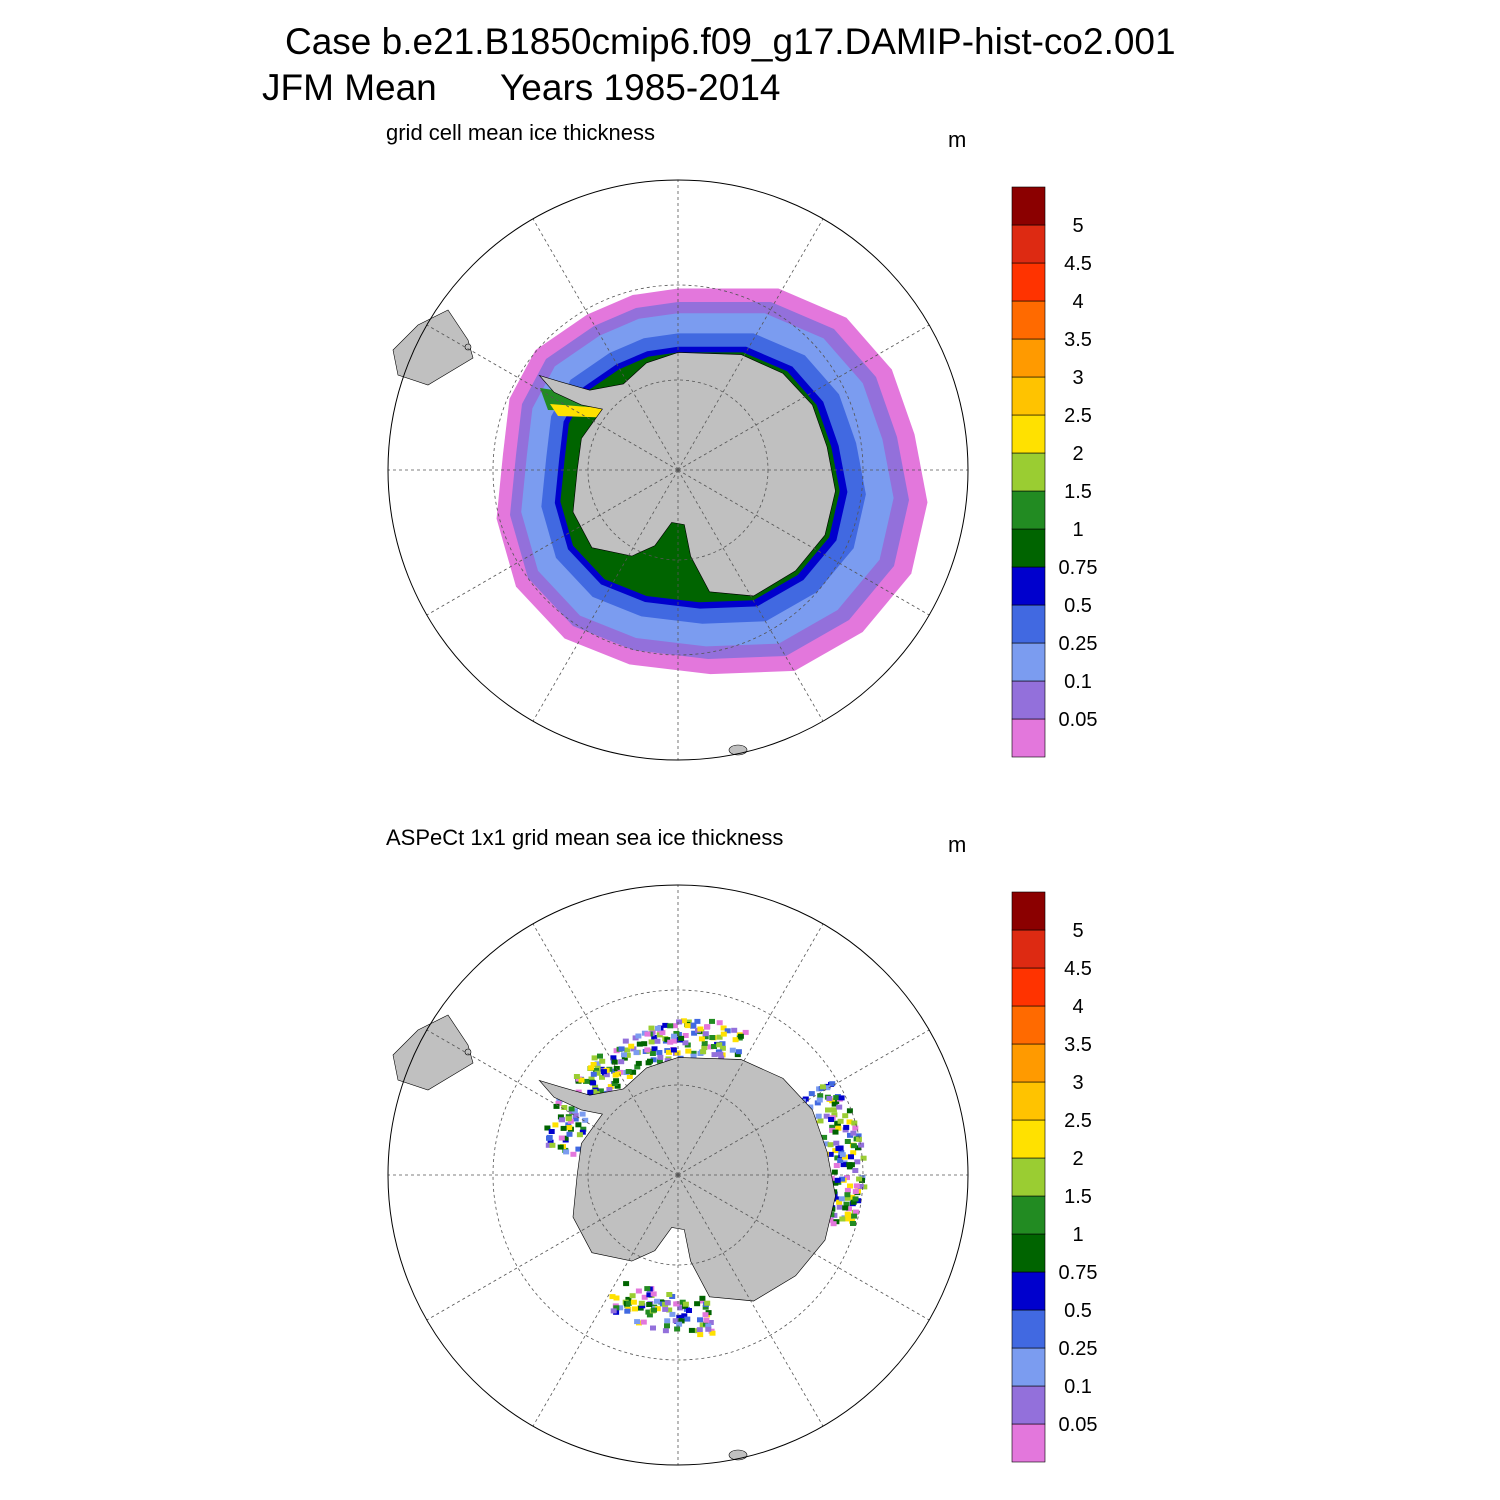 This screenshot has width=1500, height=1500. What do you see at coordinates (1078, 720) in the screenshot?
I see `colorbar-label: 0.05` at bounding box center [1078, 720].